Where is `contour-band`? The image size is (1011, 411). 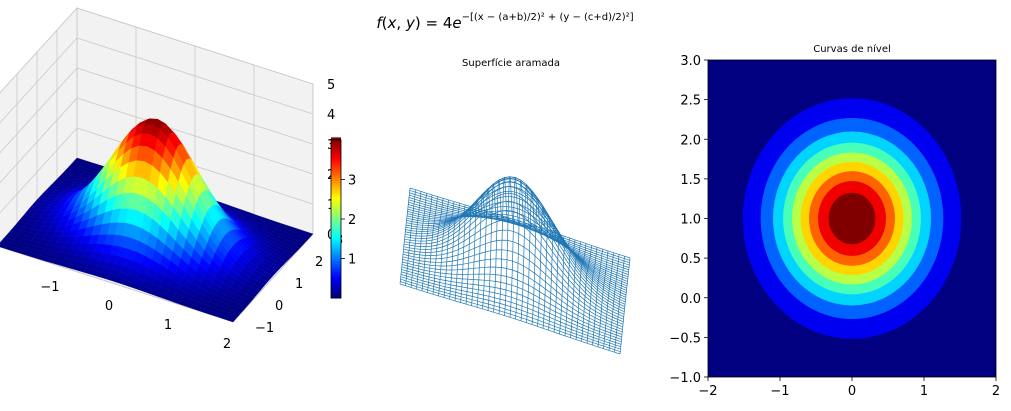 contour-band is located at coordinates (852, 218).